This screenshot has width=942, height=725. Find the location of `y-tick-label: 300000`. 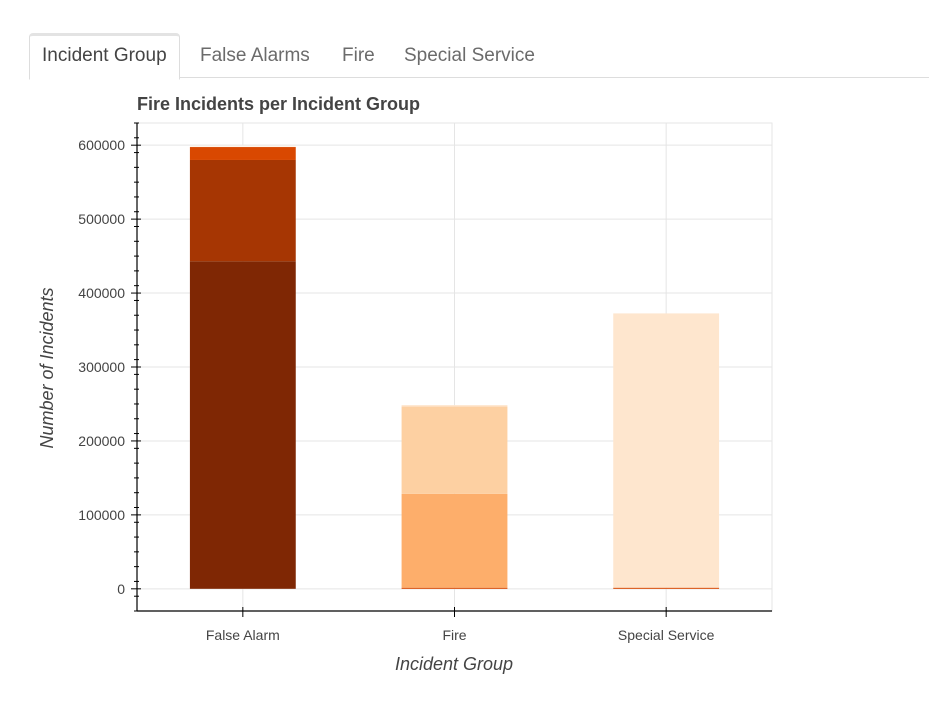

y-tick-label: 300000 is located at coordinates (101, 367).